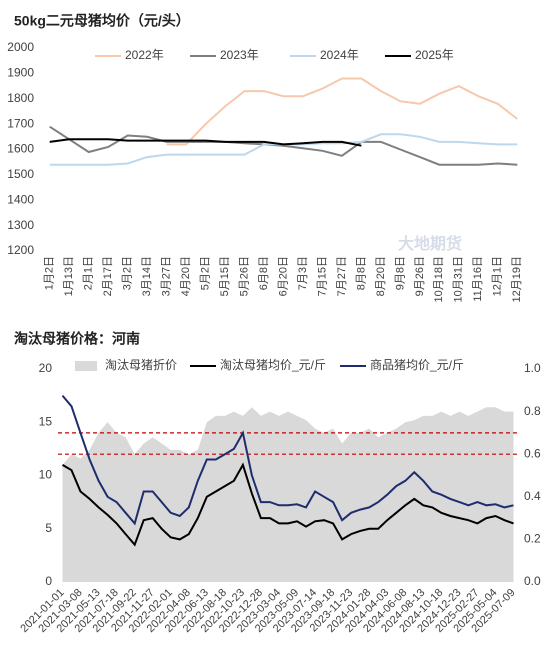 The width and height of the screenshot is (550, 659). Describe the element at coordinates (517, 279) in the screenshot. I see `x-tick-label: 12月19日` at that location.